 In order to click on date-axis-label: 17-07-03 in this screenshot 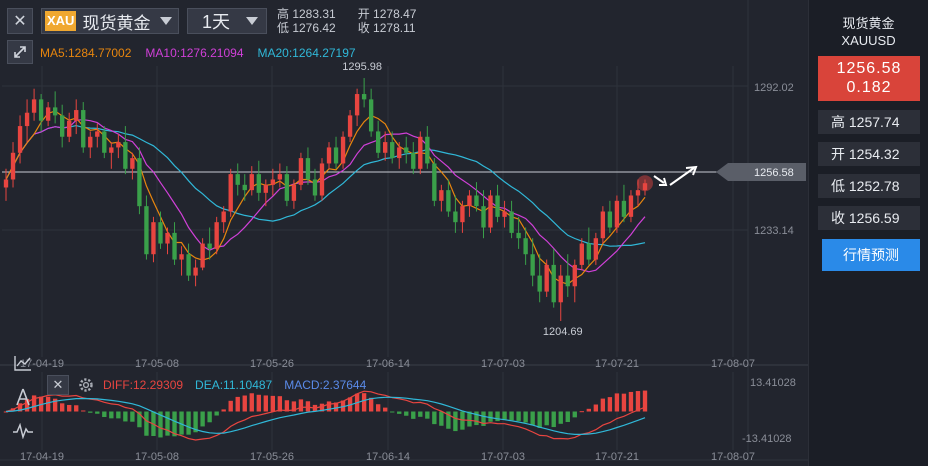, I will do `click(503, 457)`.